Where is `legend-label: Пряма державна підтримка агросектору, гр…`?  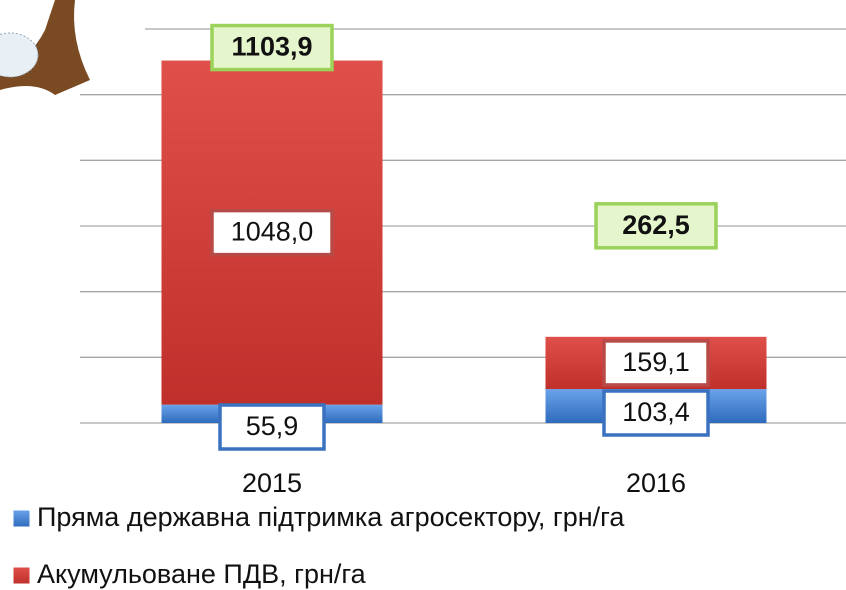
legend-label: Пряма державна підтримка агросектору, гр… is located at coordinates (331, 517).